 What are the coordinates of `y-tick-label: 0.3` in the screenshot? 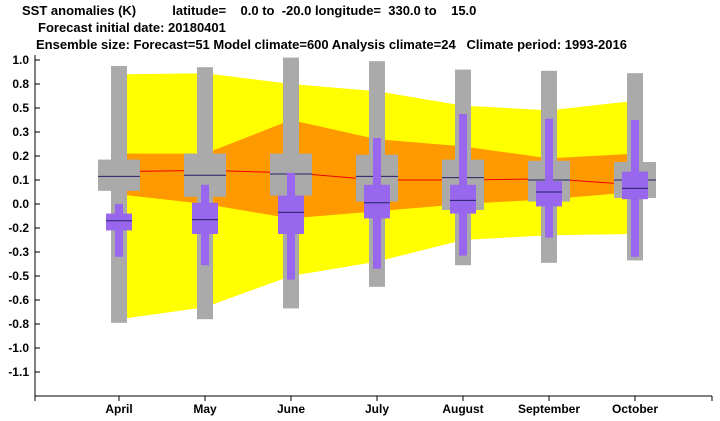 It's located at (20, 132).